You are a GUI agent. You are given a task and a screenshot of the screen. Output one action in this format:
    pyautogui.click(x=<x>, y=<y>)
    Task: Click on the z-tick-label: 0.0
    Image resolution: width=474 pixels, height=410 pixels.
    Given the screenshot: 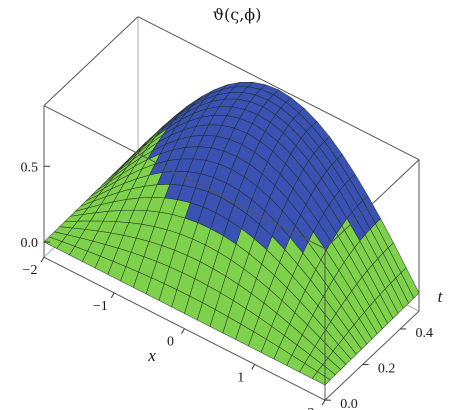 What is the action you would take?
    pyautogui.click(x=30, y=243)
    